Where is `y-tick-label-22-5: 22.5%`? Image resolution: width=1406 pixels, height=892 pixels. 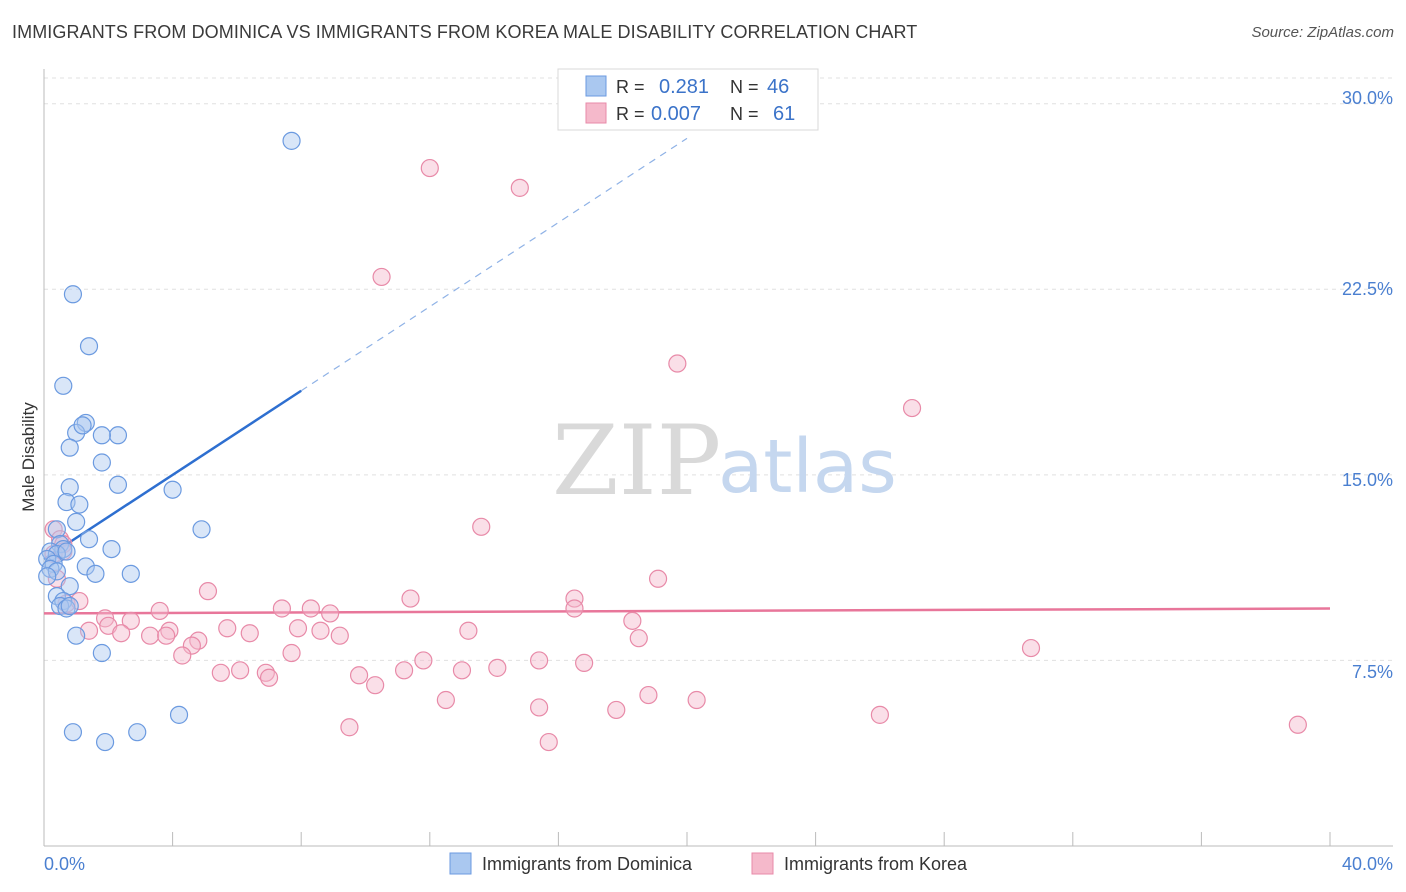 y-tick-label-22-5: 22.5% is located at coordinates (1367, 289).